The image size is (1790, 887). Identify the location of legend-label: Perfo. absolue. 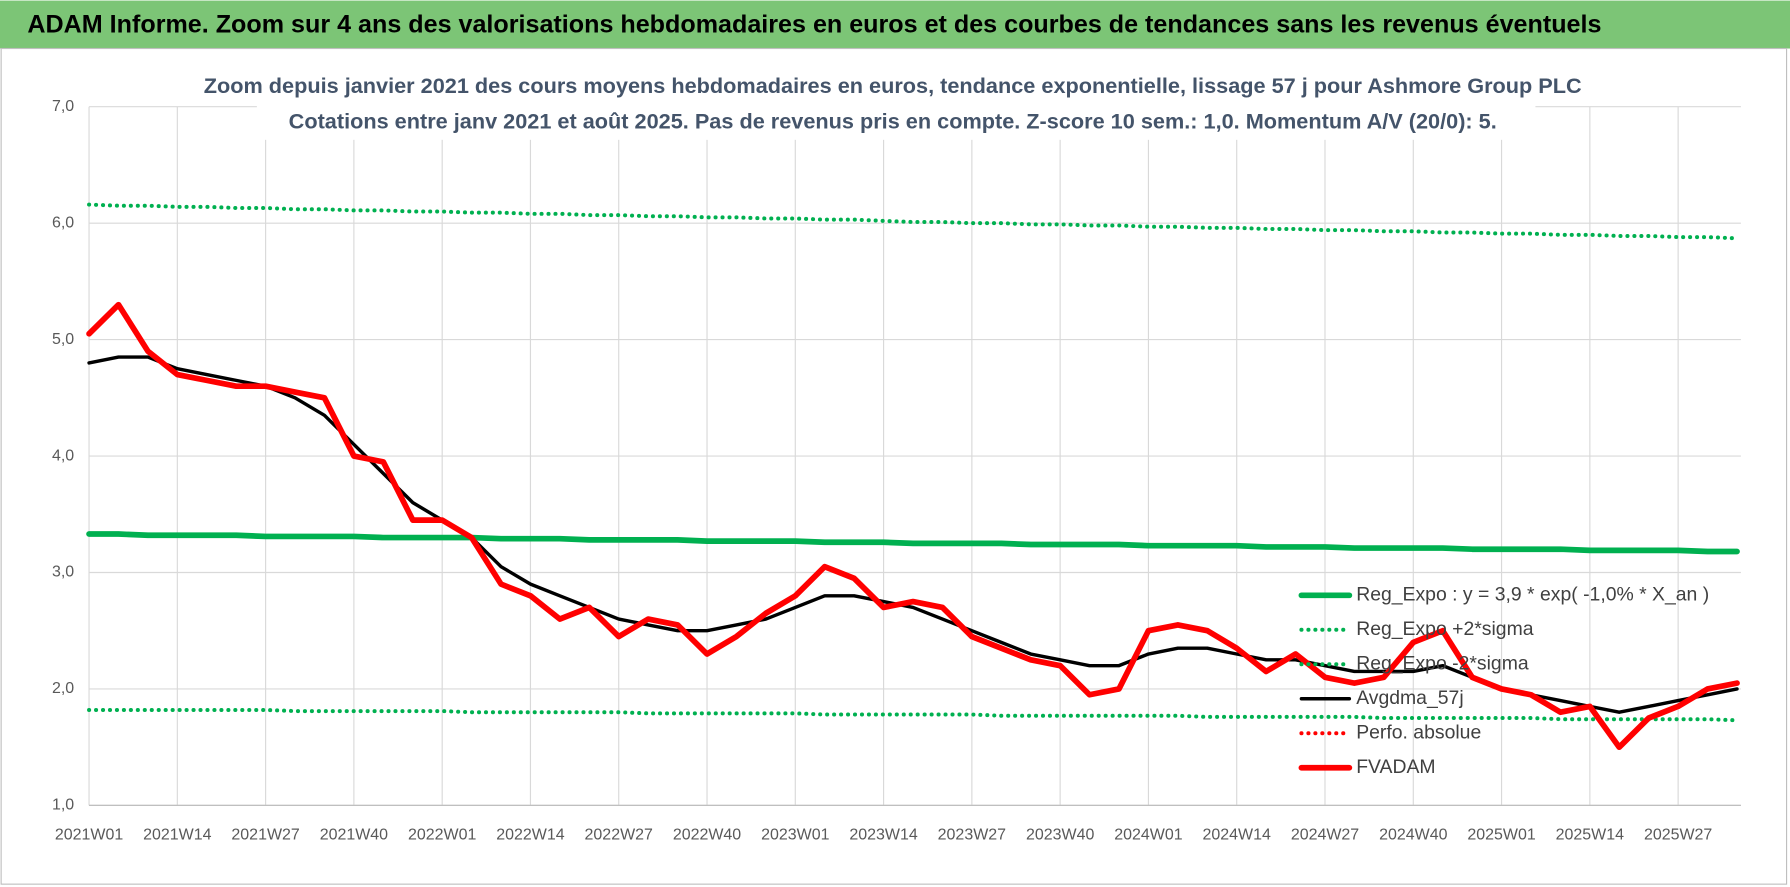
(1418, 732).